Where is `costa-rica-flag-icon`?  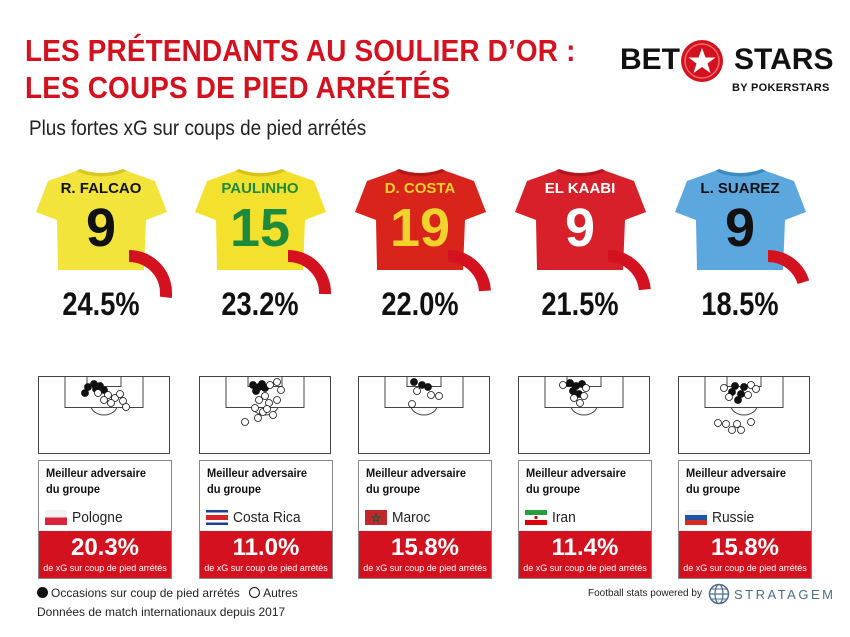
costa-rica-flag-icon is located at coordinates (217, 517).